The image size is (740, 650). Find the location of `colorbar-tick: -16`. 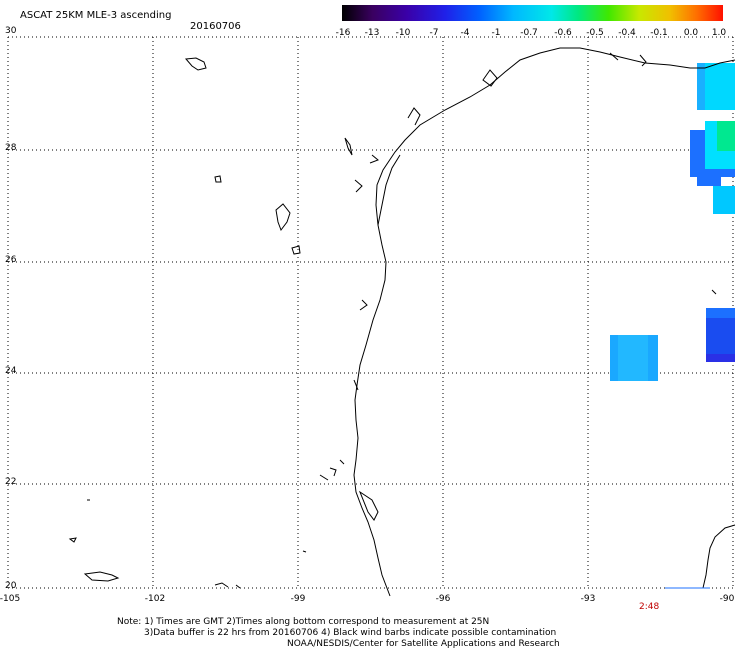

colorbar-tick: -16 is located at coordinates (343, 33).